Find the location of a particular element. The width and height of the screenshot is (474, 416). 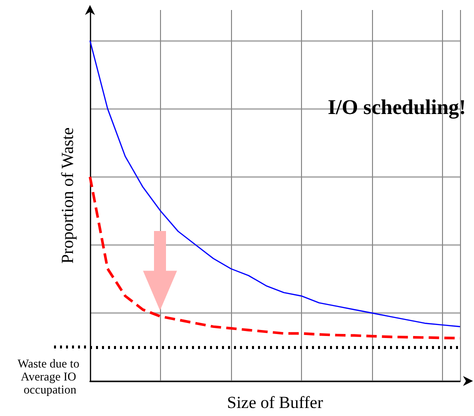

x-axis-title: Size of Buffer is located at coordinates (275, 402).